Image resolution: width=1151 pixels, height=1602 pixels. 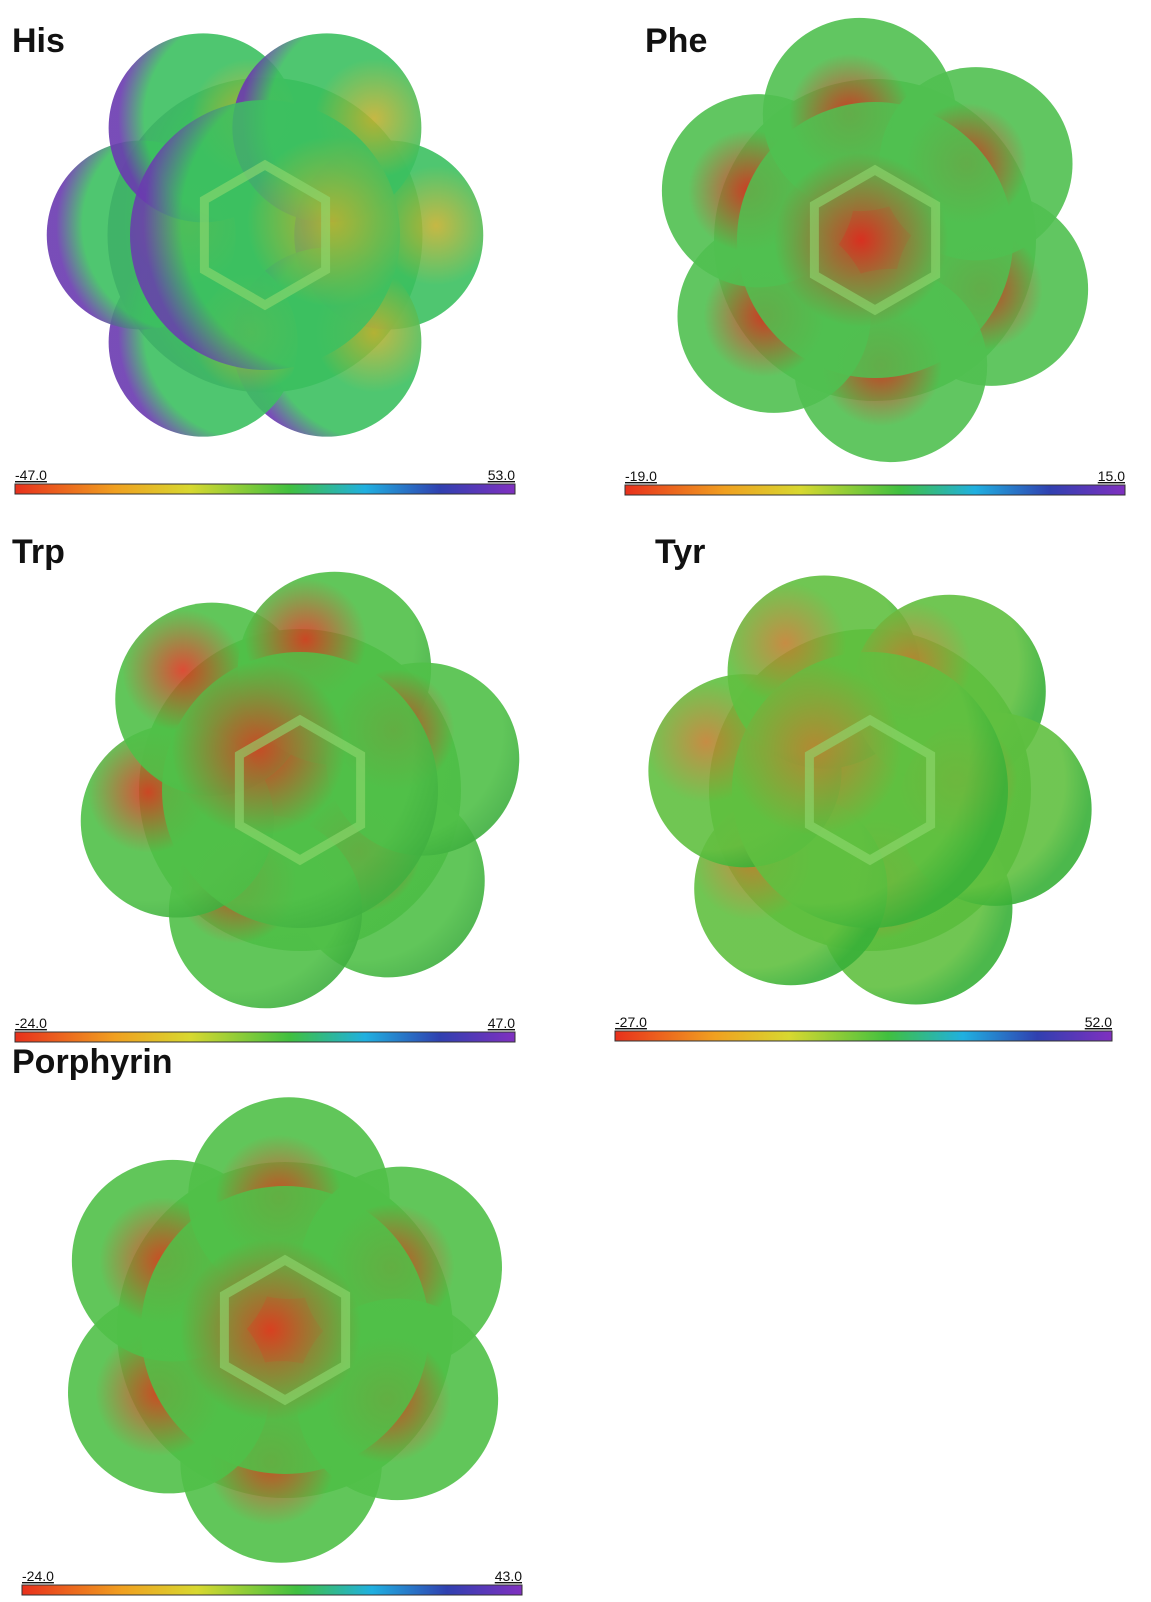 I want to click on color-bar-min: -47.0, so click(x=31, y=475).